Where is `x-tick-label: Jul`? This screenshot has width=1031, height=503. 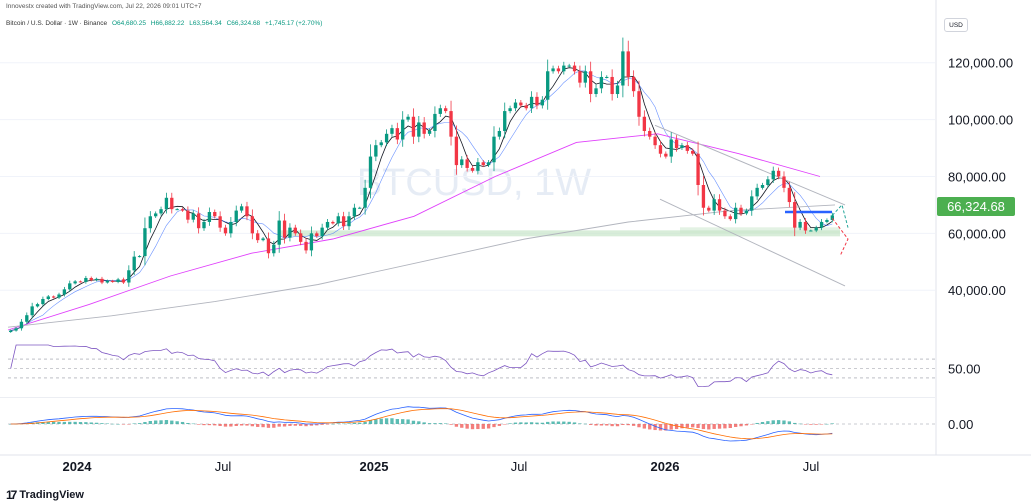 x-tick-label: Jul is located at coordinates (811, 466).